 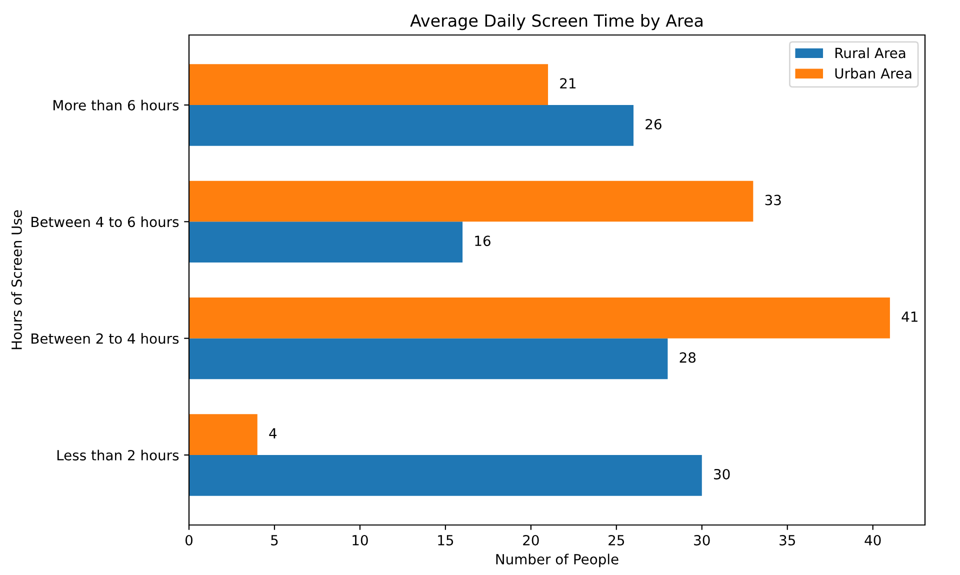 What do you see at coordinates (188, 540) in the screenshot?
I see `x-tick-label: 0` at bounding box center [188, 540].